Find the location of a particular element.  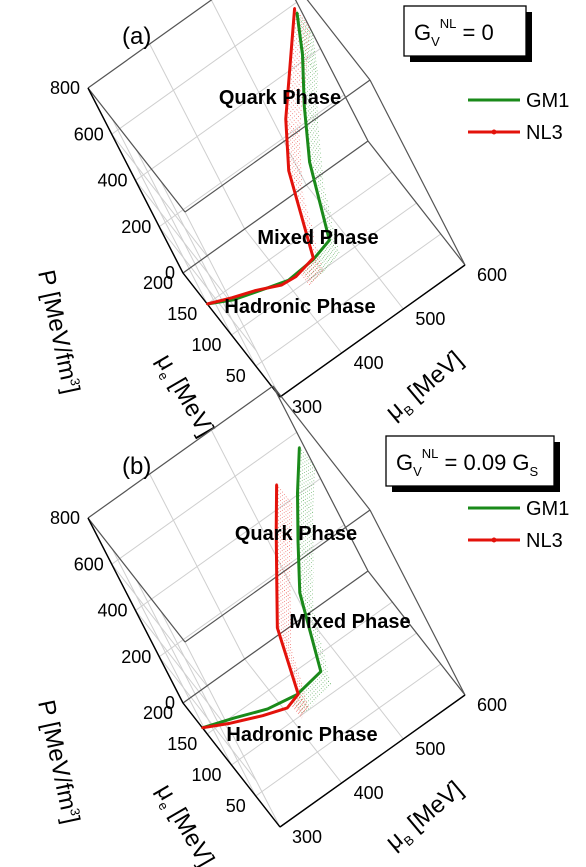

z-tick-label: 800 is located at coordinates (65, 518).